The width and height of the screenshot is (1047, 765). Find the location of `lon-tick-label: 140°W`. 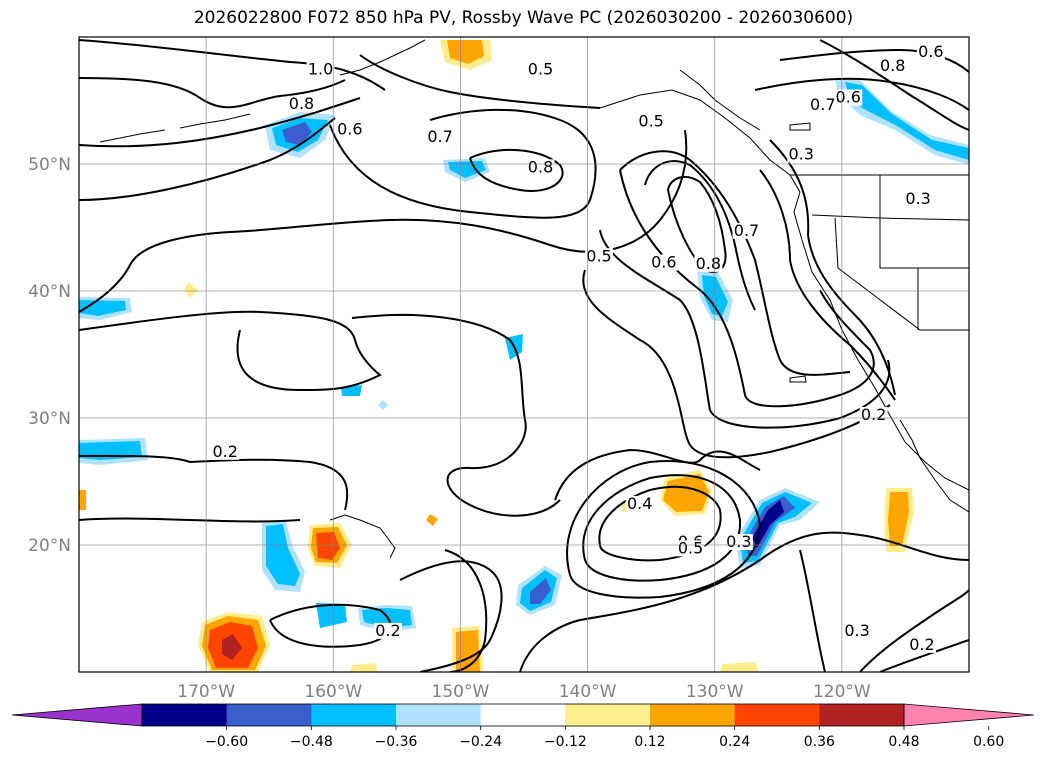

lon-tick-label: 140°W is located at coordinates (588, 692).